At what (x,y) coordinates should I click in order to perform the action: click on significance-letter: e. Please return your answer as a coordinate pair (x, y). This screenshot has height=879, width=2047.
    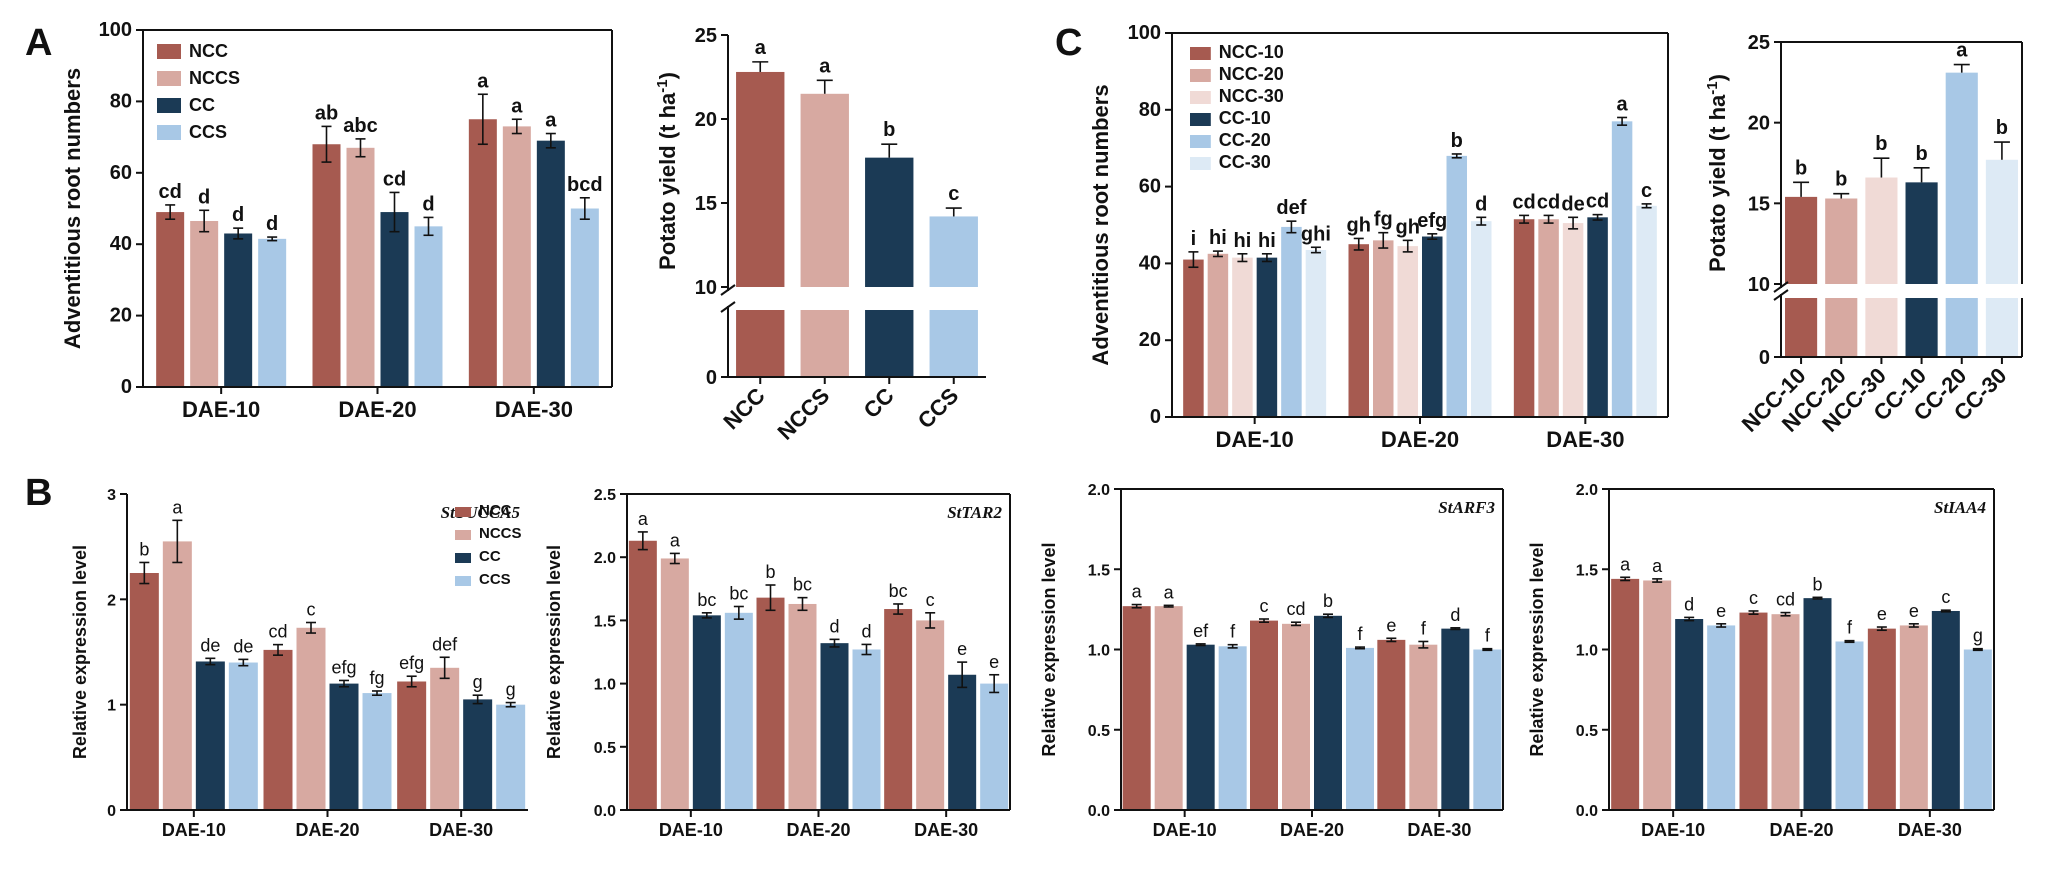
    Looking at the image, I should click on (1914, 611).